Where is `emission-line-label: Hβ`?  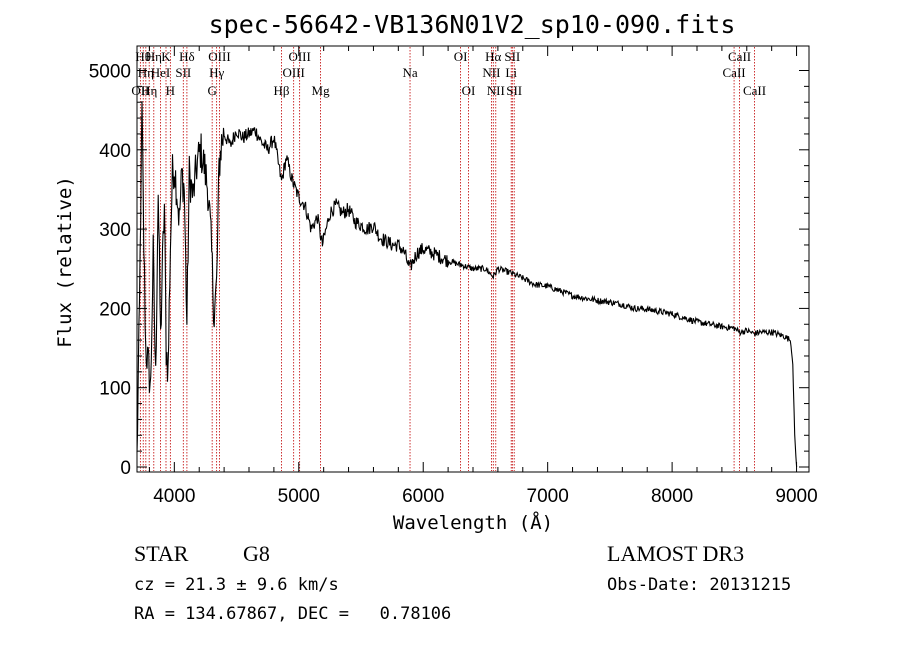
emission-line-label: Hβ is located at coordinates (281, 90).